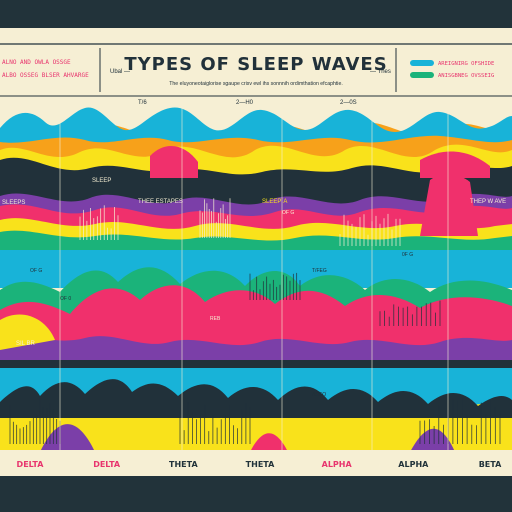 This screenshot has height=512, width=512. I want to click on band-label-sleep: SLEEP, so click(101, 181).